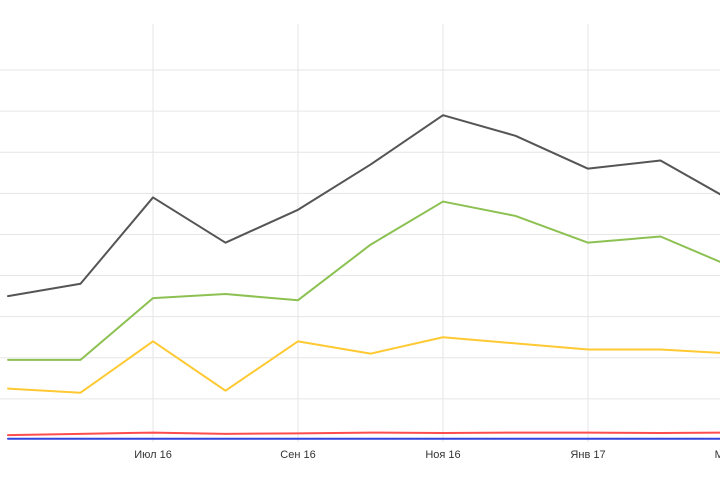 This screenshot has width=720, height=480. What do you see at coordinates (717, 455) in the screenshot?
I see `x-tick-label: Мар 17` at bounding box center [717, 455].